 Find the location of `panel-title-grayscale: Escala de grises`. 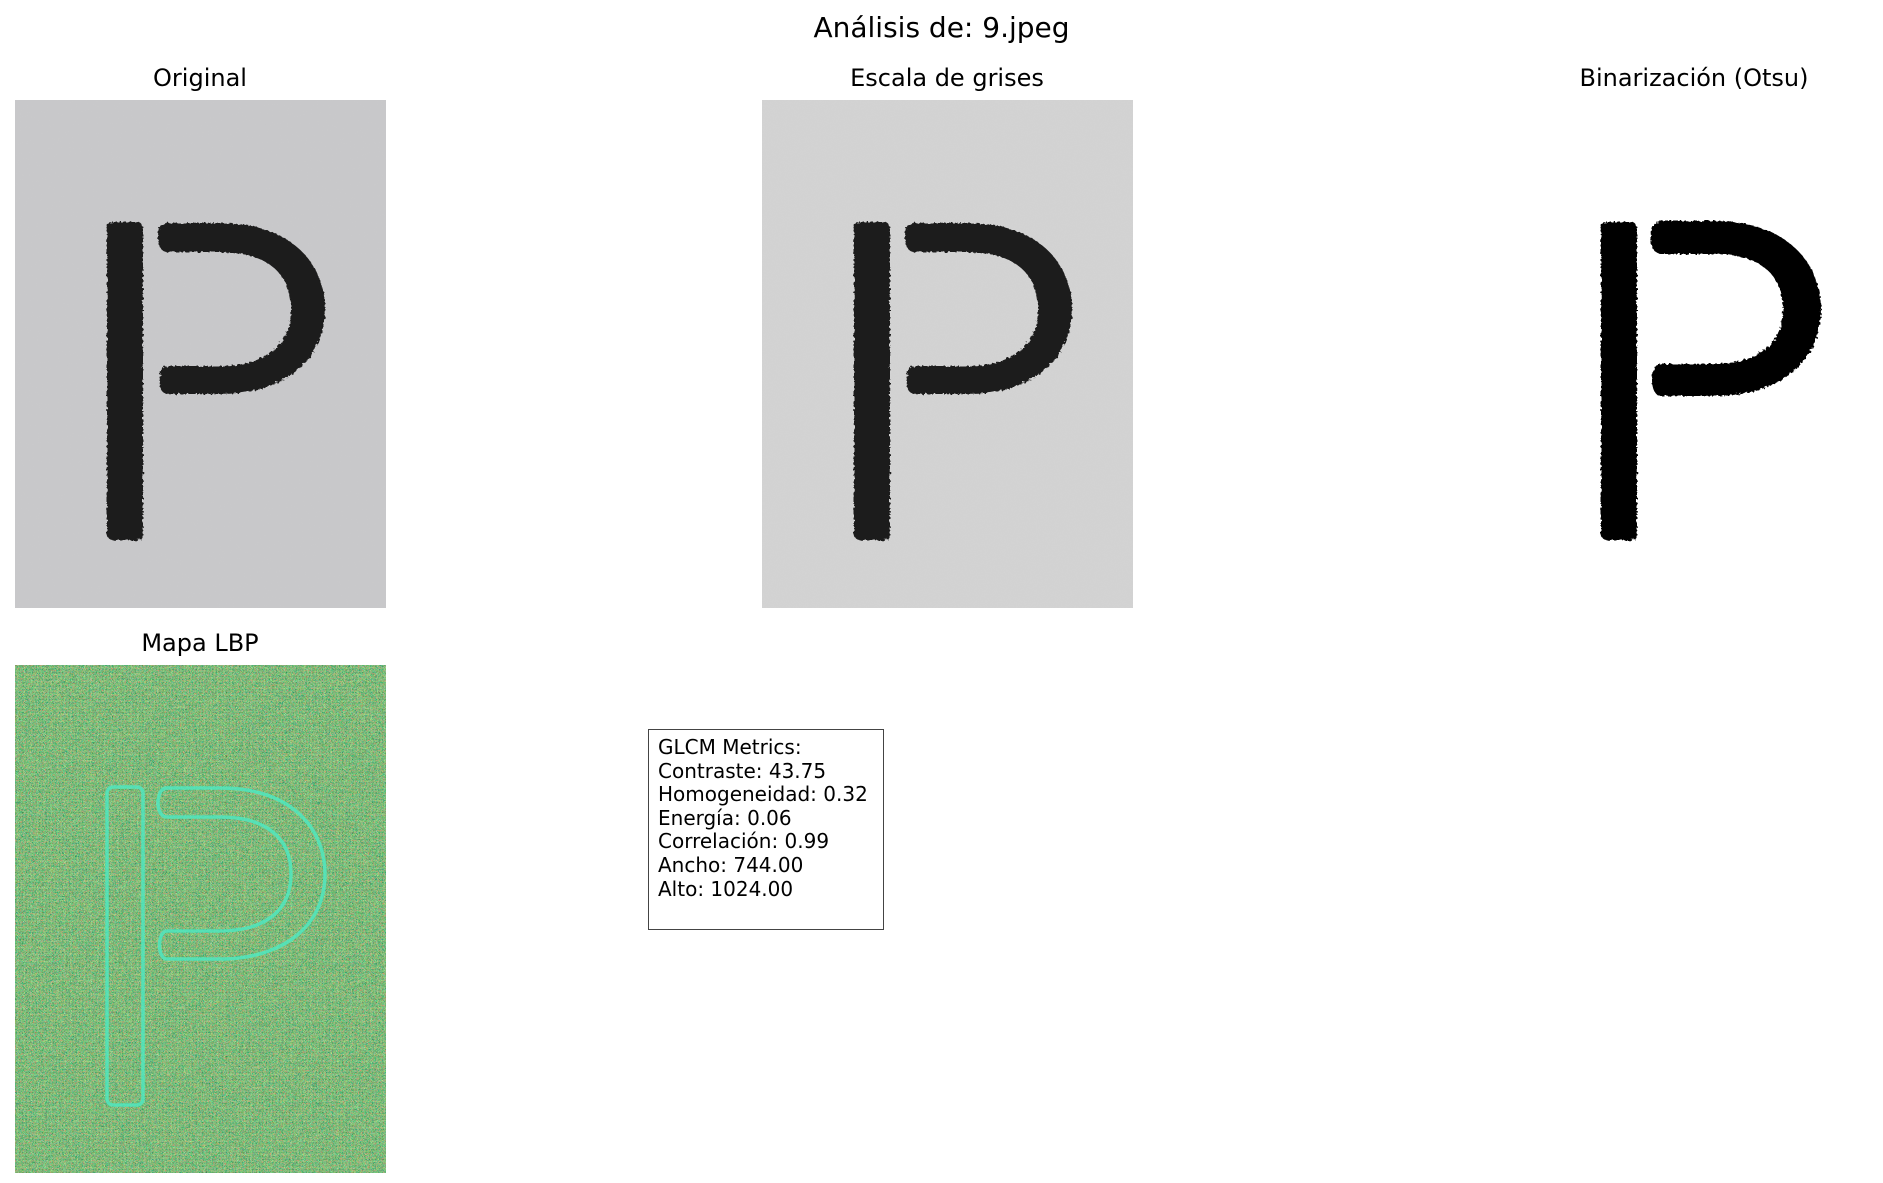

panel-title-grayscale: Escala de grises is located at coordinates (947, 78).